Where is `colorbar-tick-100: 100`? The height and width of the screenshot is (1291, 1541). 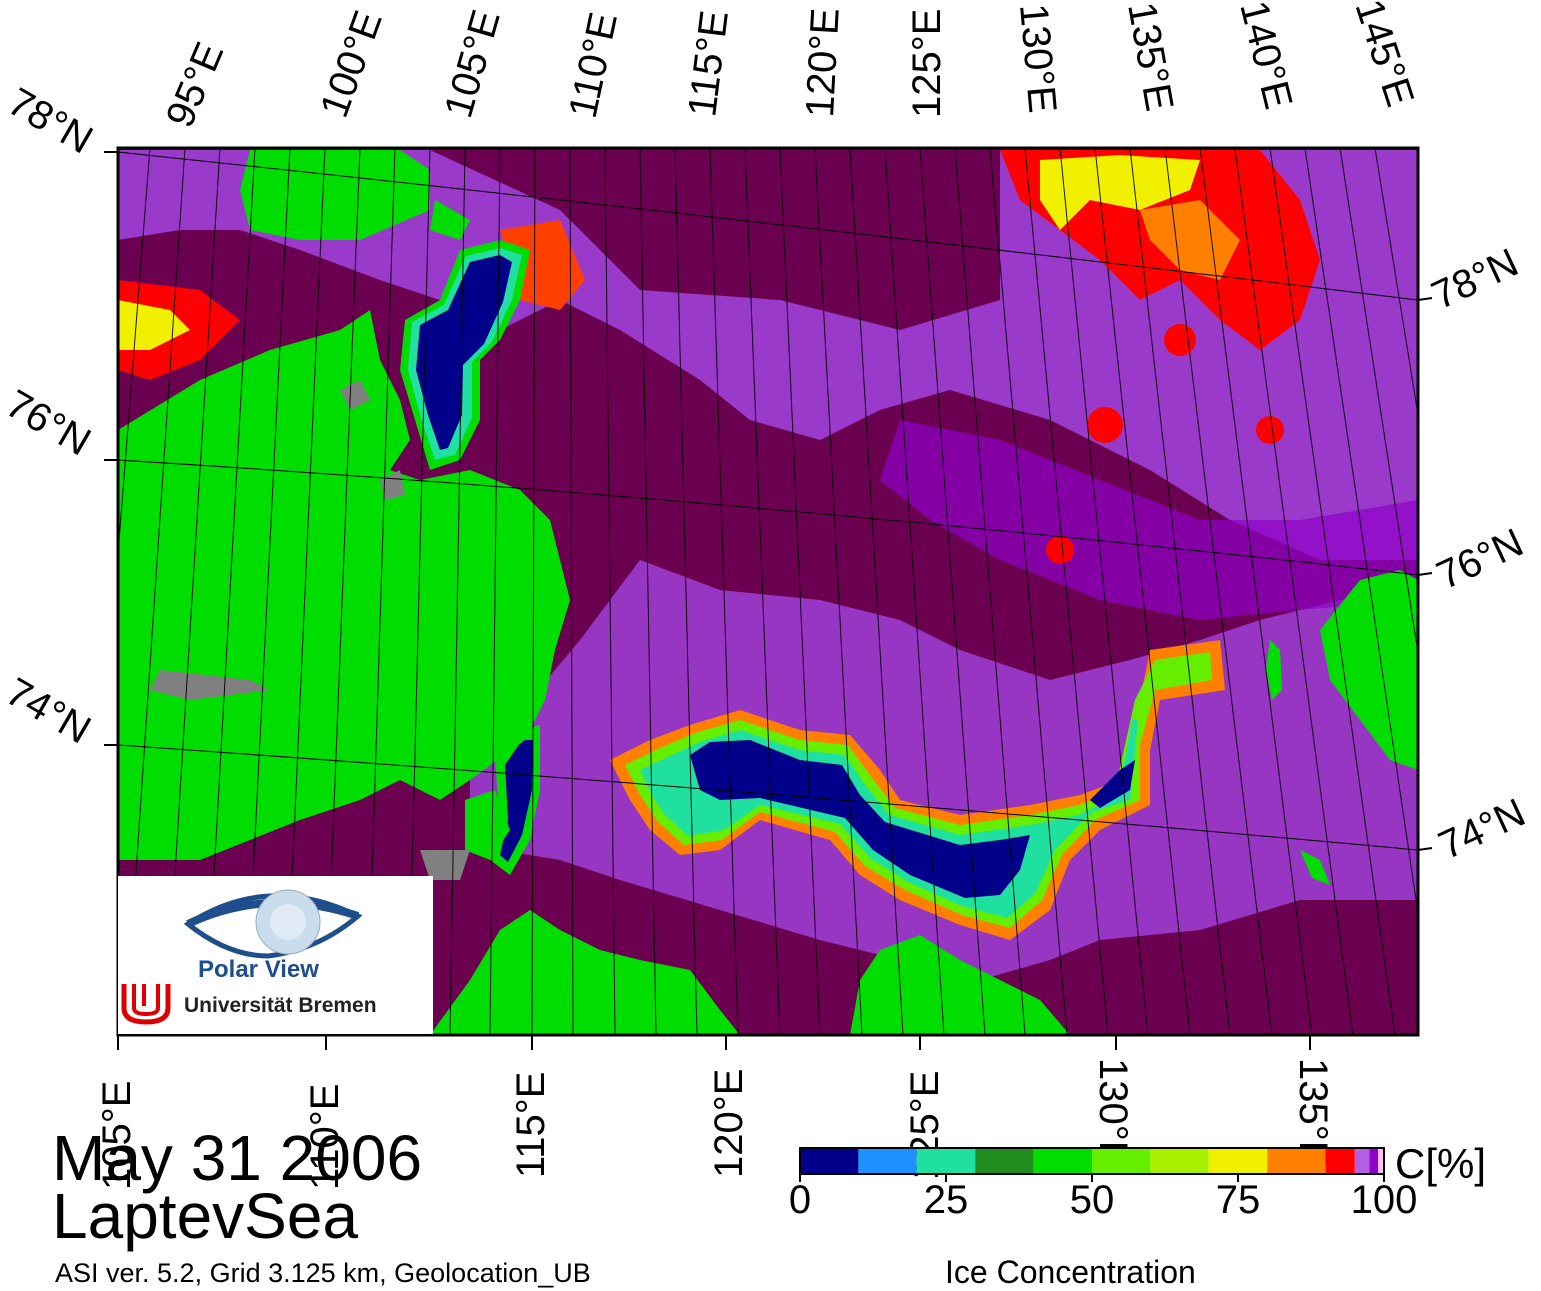
colorbar-tick-100: 100 is located at coordinates (1384, 1200).